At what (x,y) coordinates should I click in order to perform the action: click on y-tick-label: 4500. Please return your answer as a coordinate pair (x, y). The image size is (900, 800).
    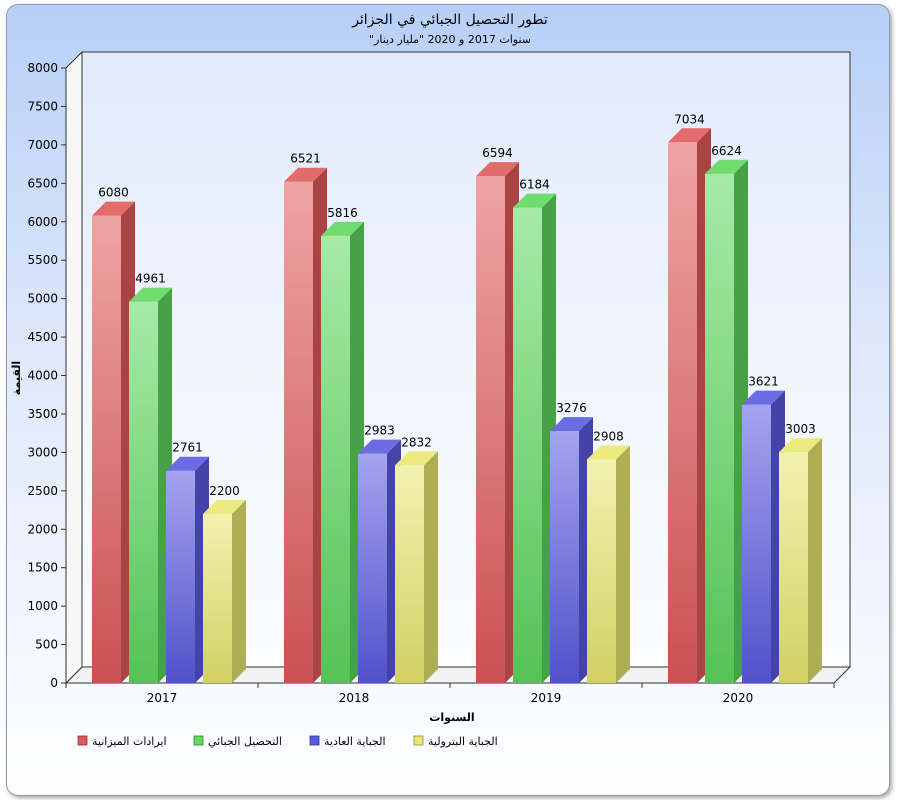
    Looking at the image, I should click on (42, 337).